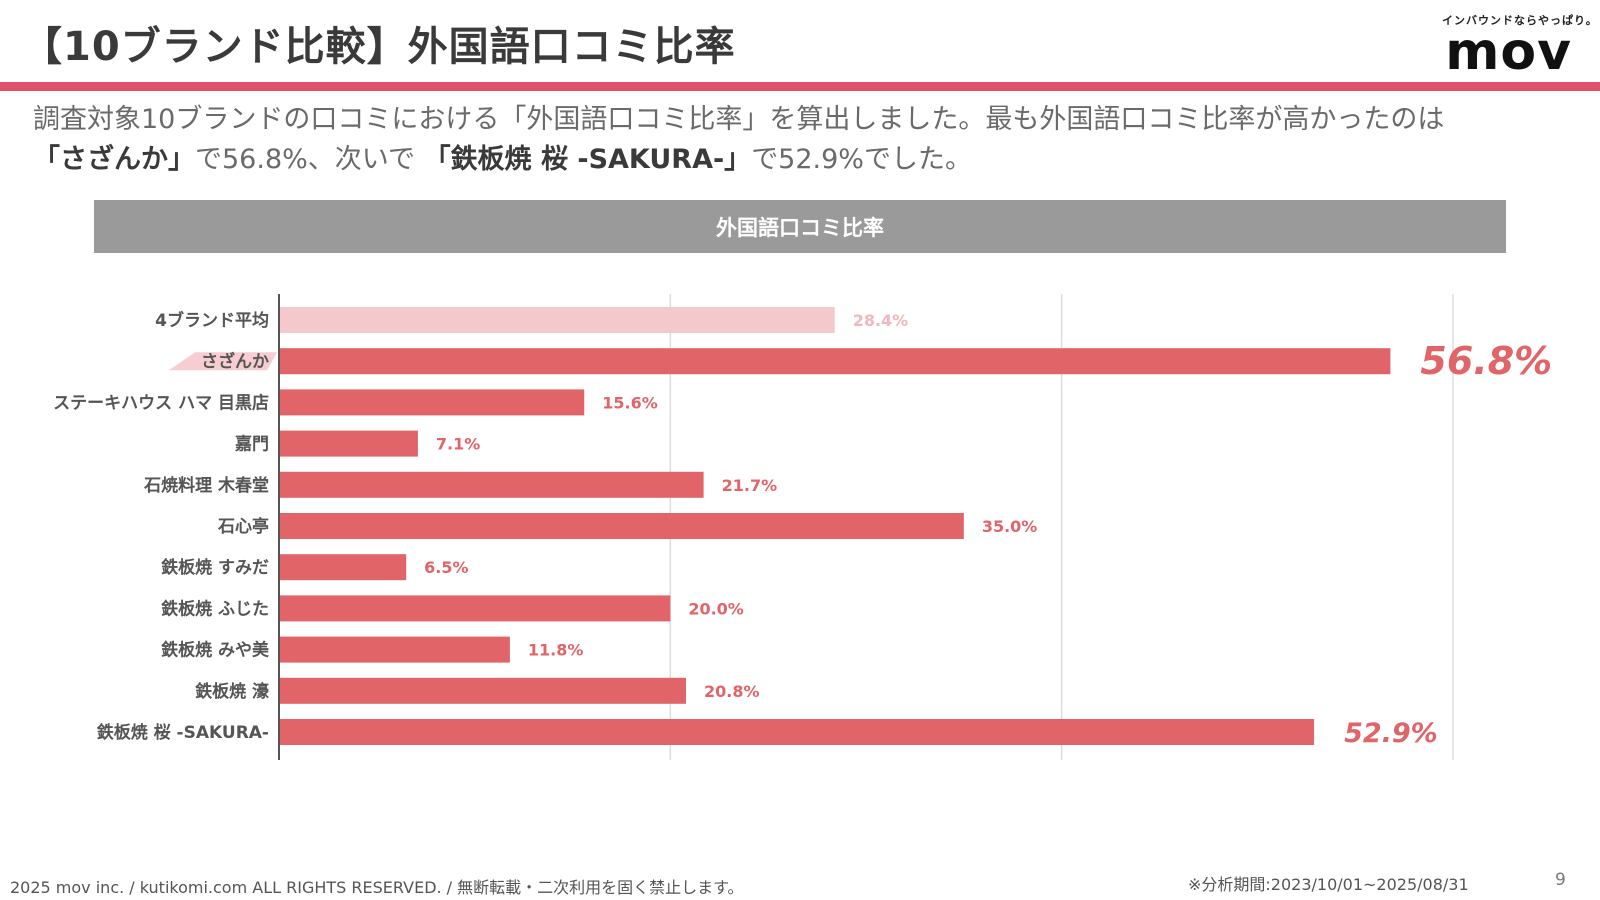  I want to click on value-label: 15.6%, so click(630, 402).